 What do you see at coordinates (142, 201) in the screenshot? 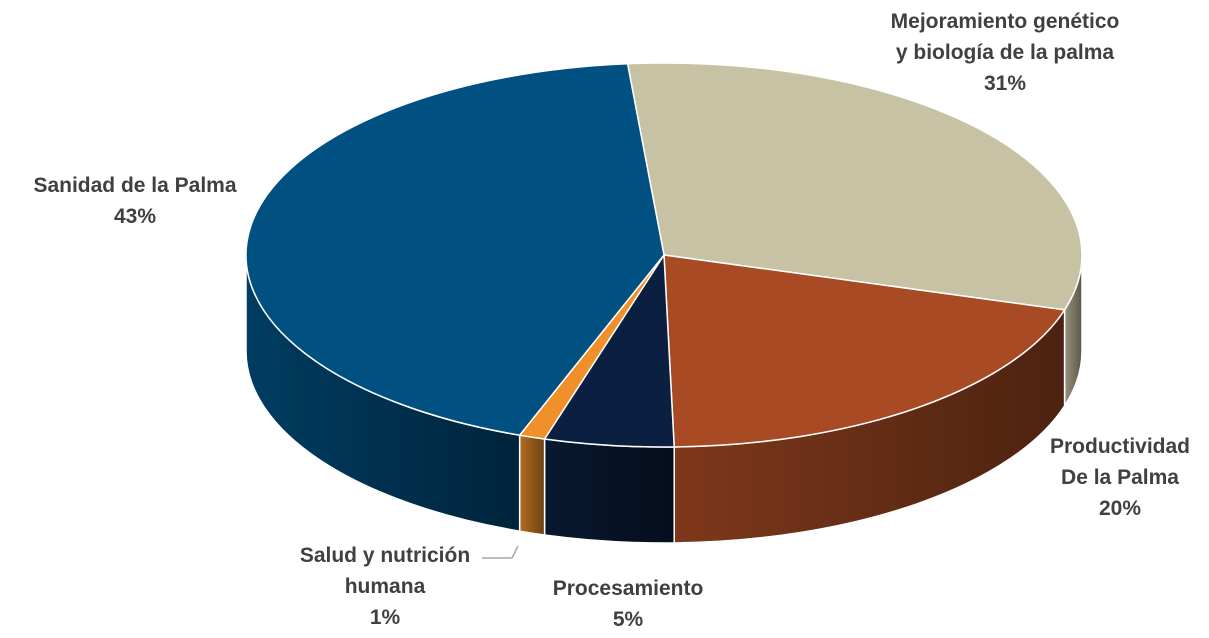
I see `slice-label: Sanidad de la Palma 43%` at bounding box center [142, 201].